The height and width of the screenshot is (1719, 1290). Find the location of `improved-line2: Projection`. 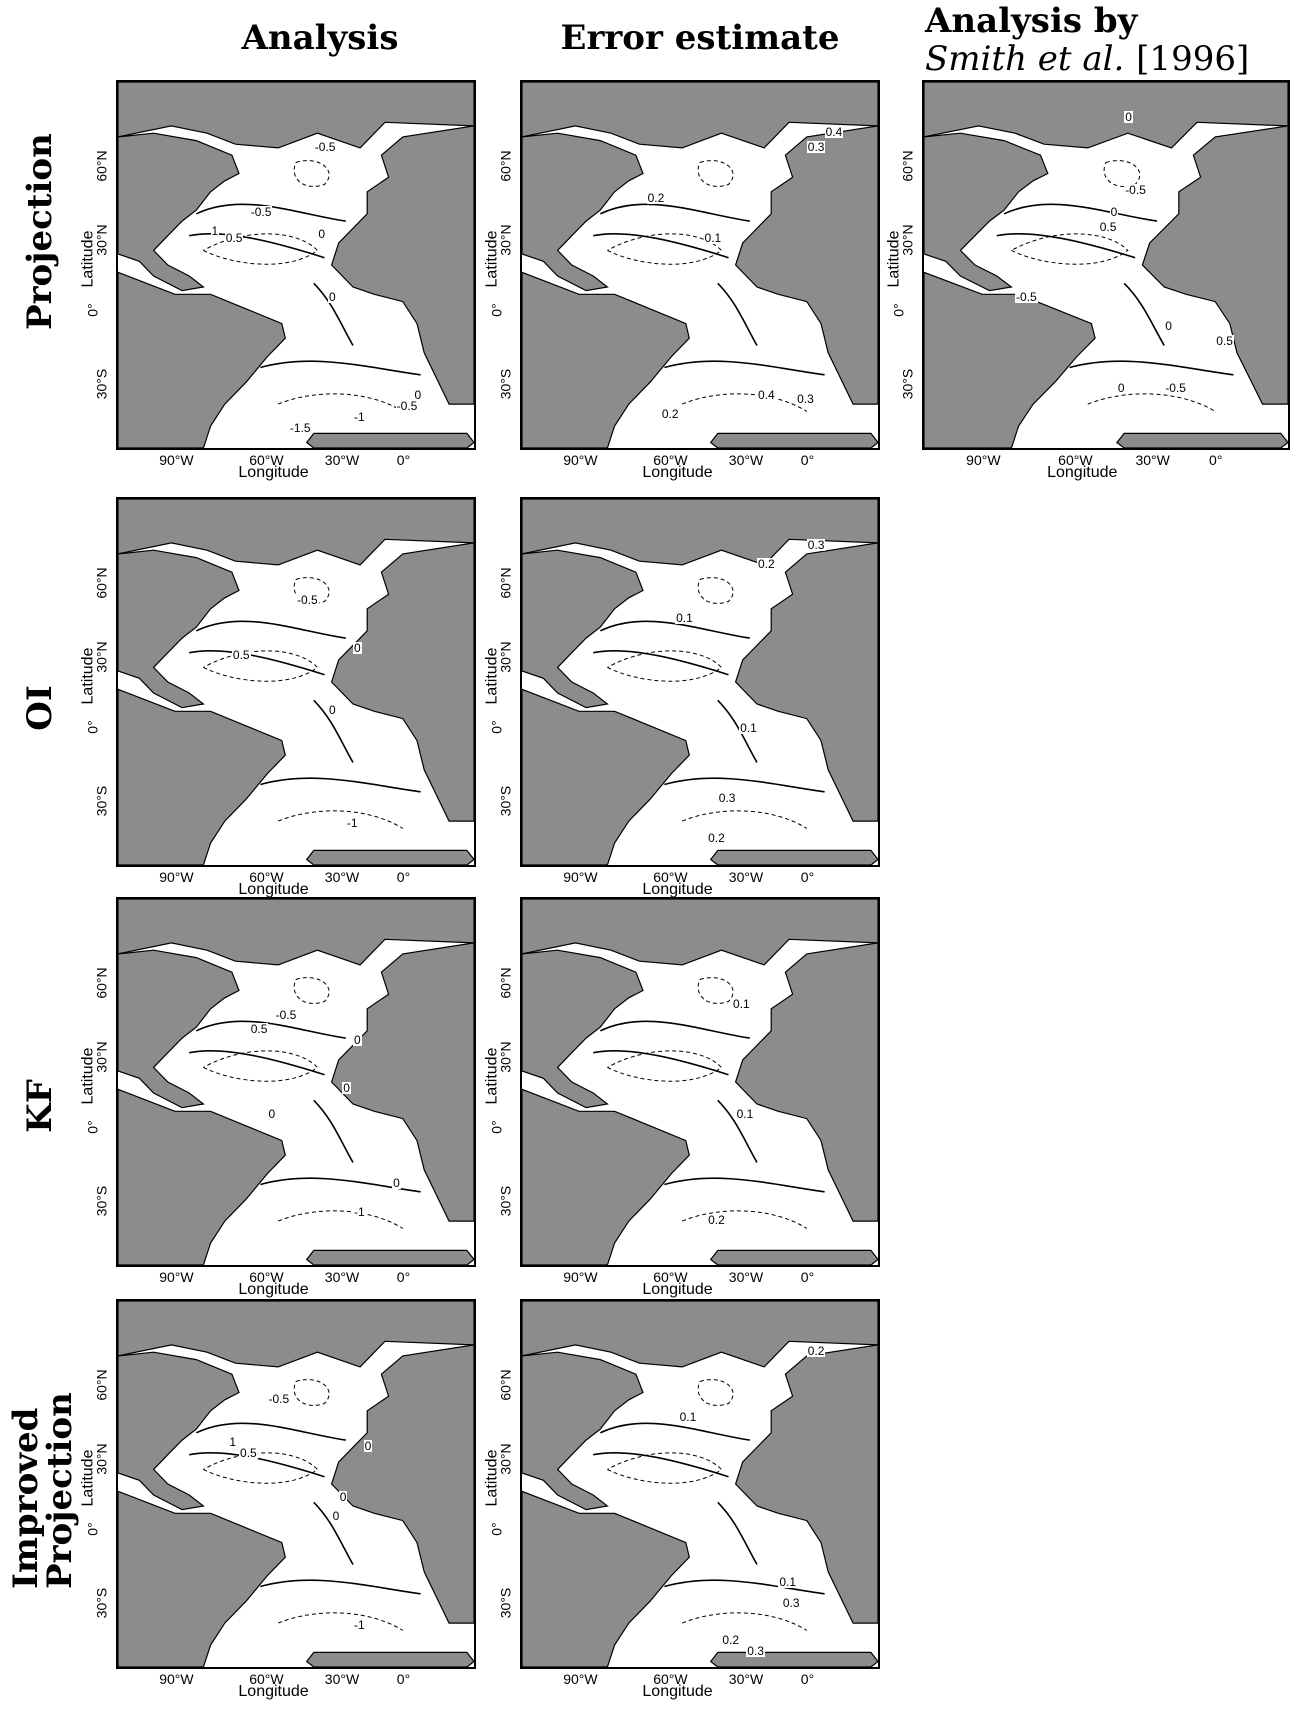

improved-line2: Projection is located at coordinates (60, 1490).